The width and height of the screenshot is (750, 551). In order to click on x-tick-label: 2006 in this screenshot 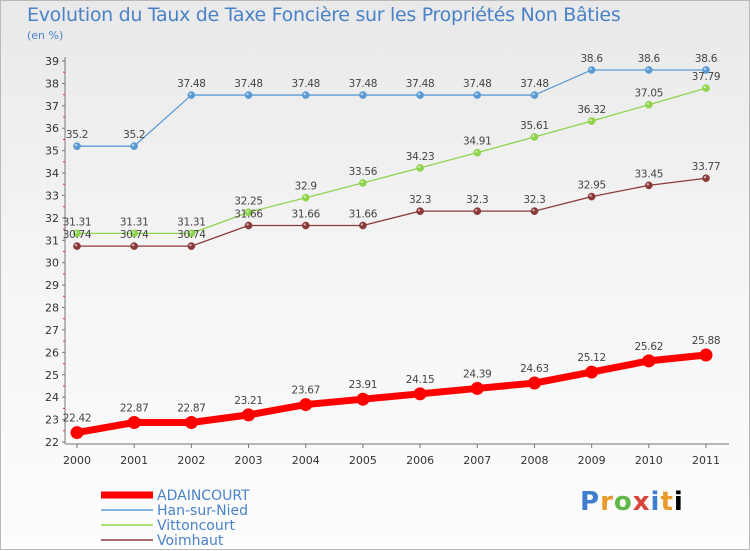, I will do `click(420, 460)`.